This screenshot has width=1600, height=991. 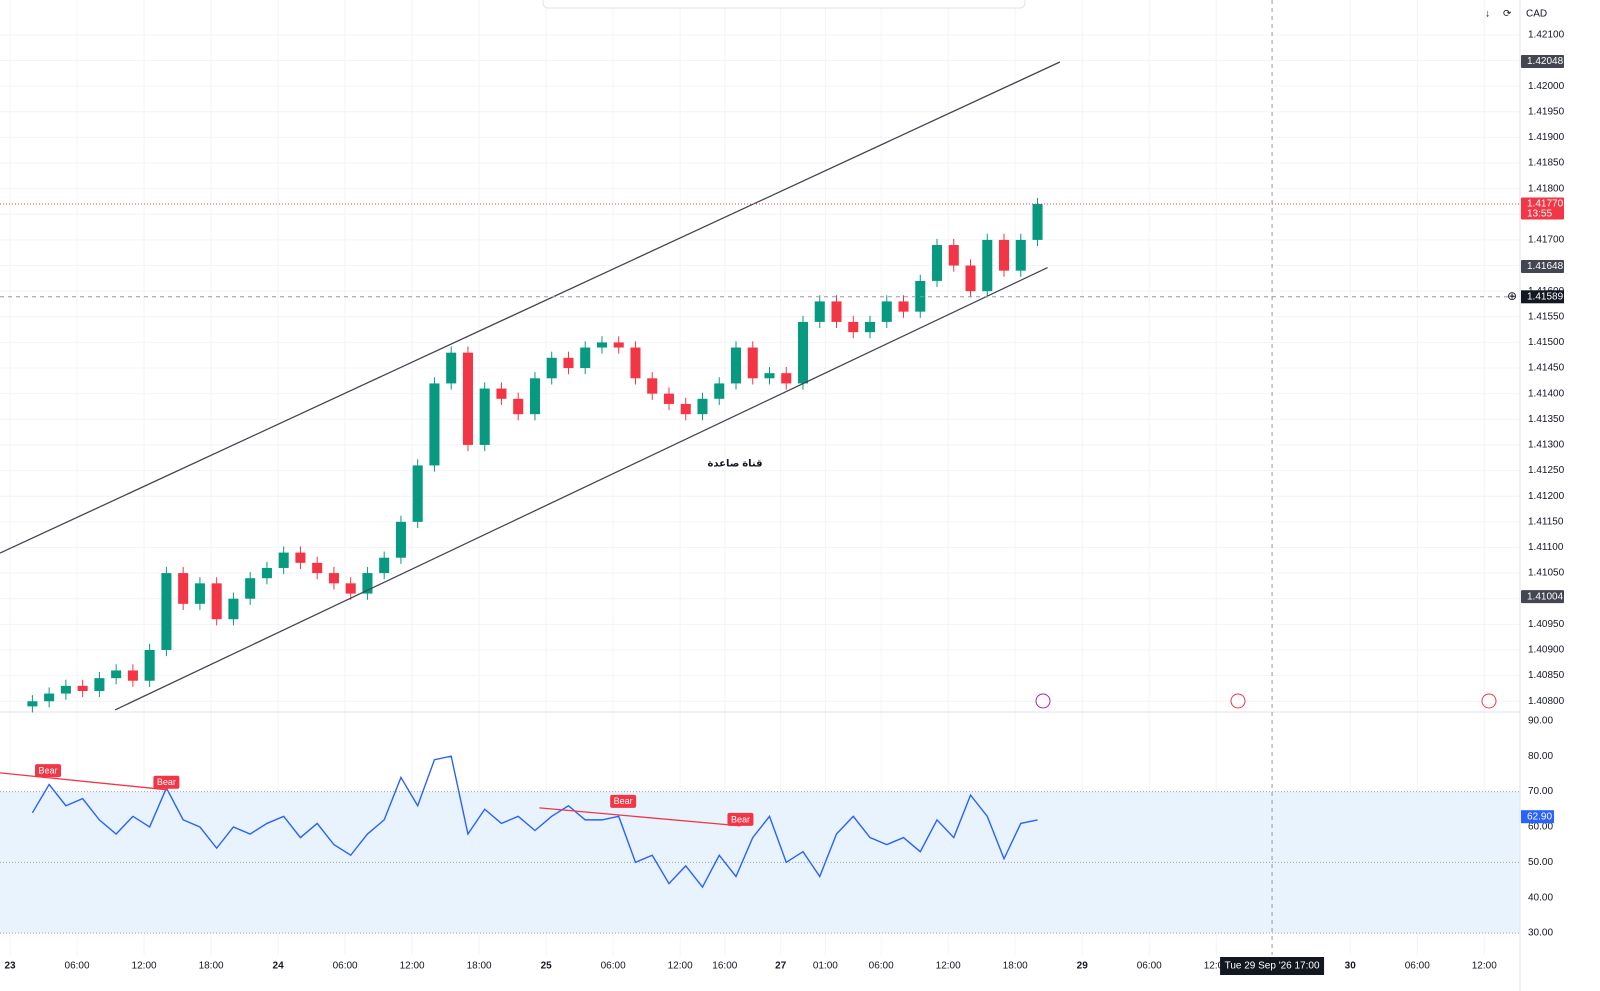 I want to click on price-label-sub: 13:55, so click(x=1539, y=214).